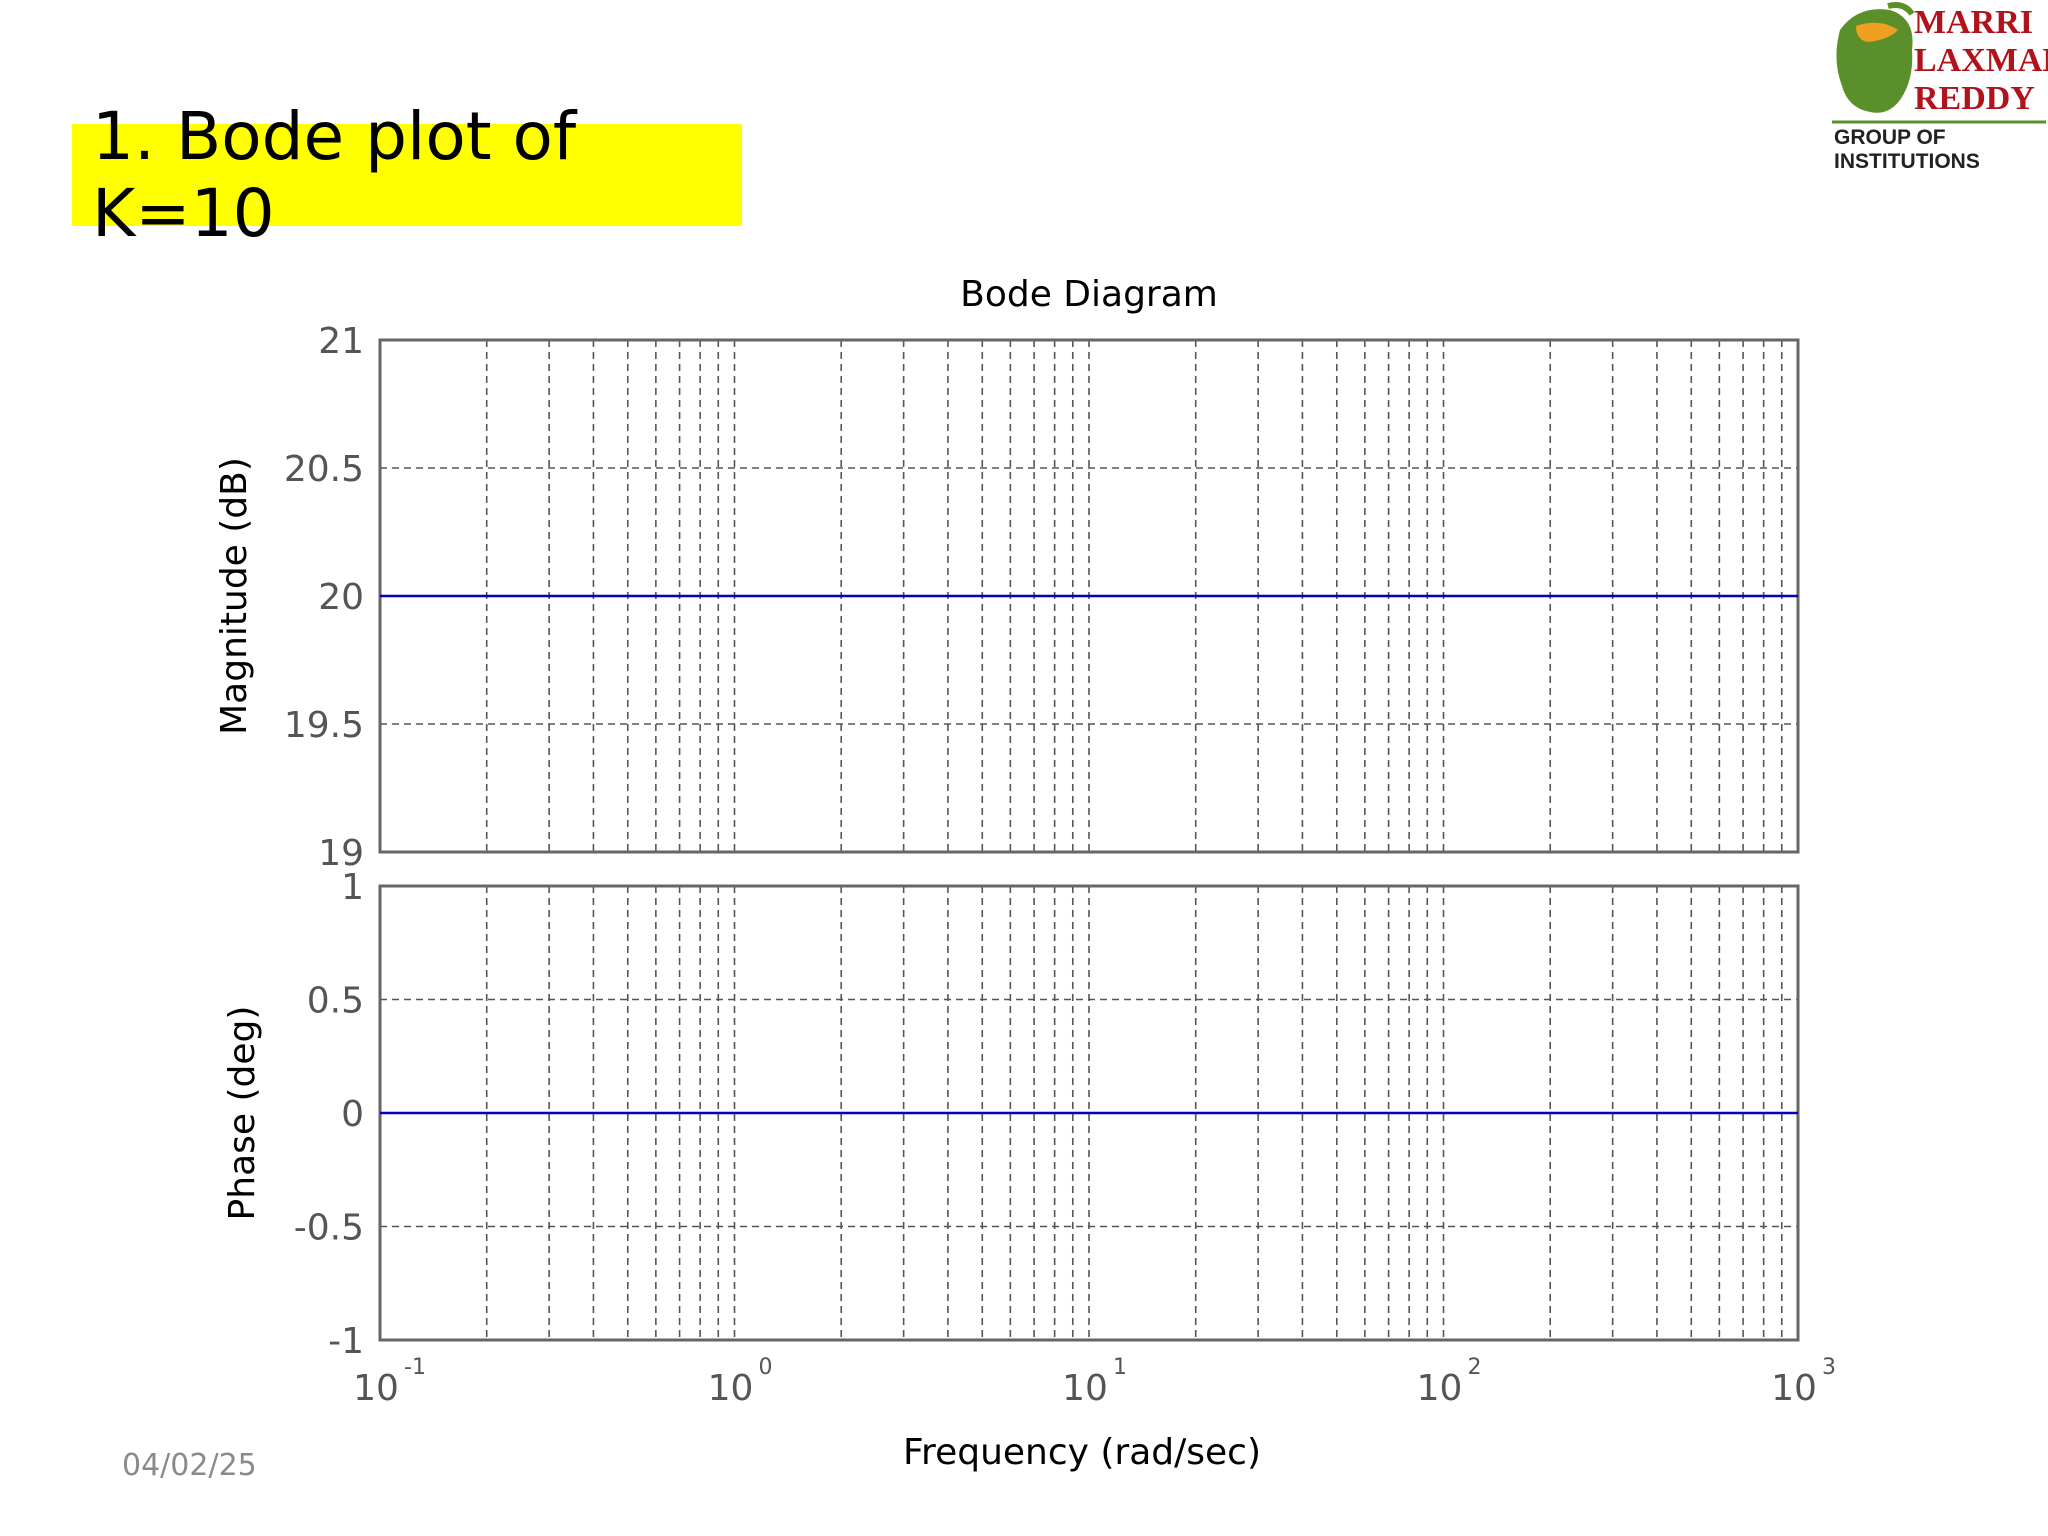 This screenshot has width=2048, height=1536. Describe the element at coordinates (1089, 294) in the screenshot. I see `chart-title: Bode Diagram` at that location.